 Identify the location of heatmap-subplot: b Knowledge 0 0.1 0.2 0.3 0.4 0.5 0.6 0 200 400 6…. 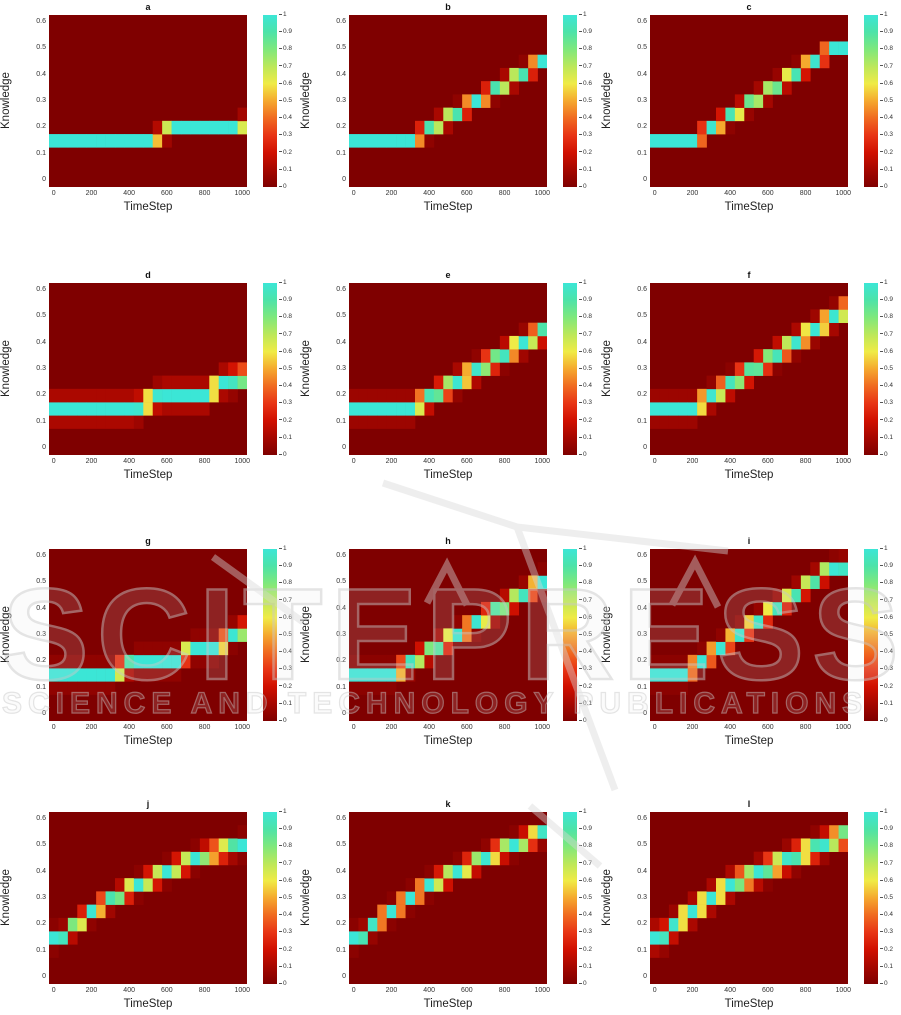
(450, 122).